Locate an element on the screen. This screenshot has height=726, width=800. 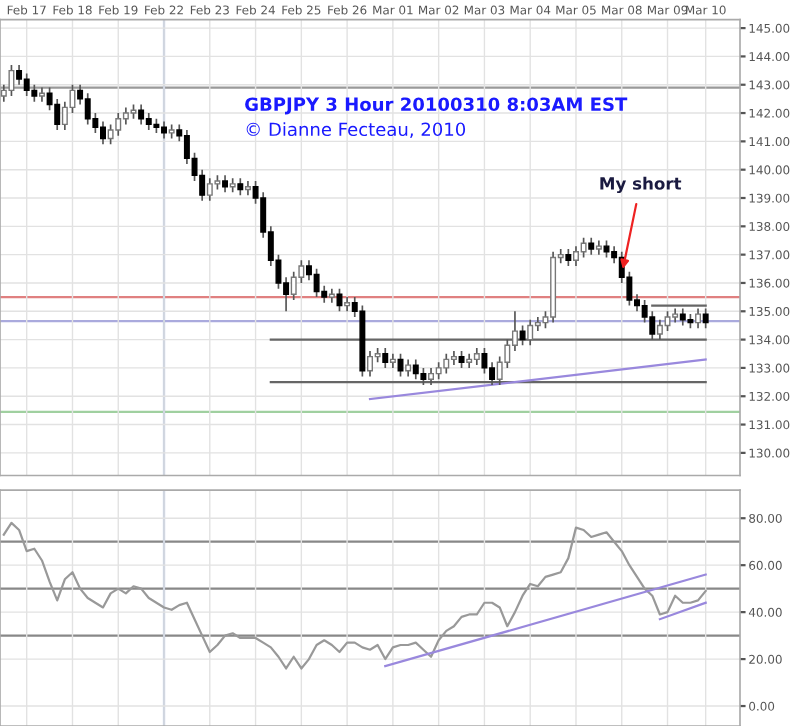
text: GBPJPY 3 Hour 20100310 8:03AM EST is located at coordinates (436, 106).